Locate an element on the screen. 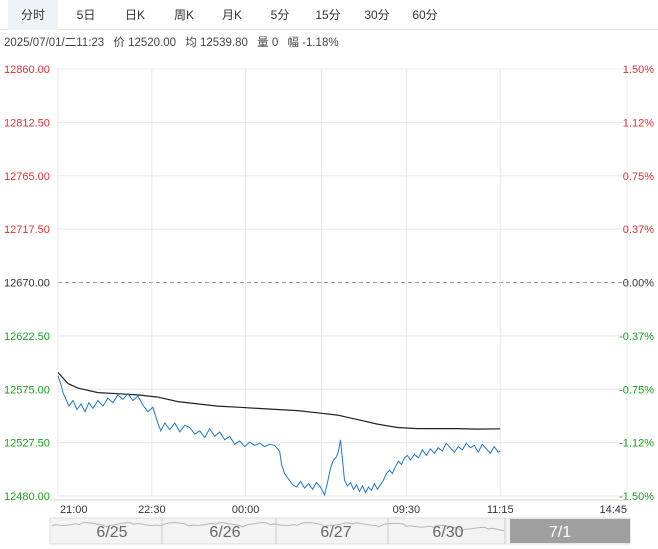 This screenshot has width=658, height=549. price-tick-label: 12717.50 is located at coordinates (27, 230).